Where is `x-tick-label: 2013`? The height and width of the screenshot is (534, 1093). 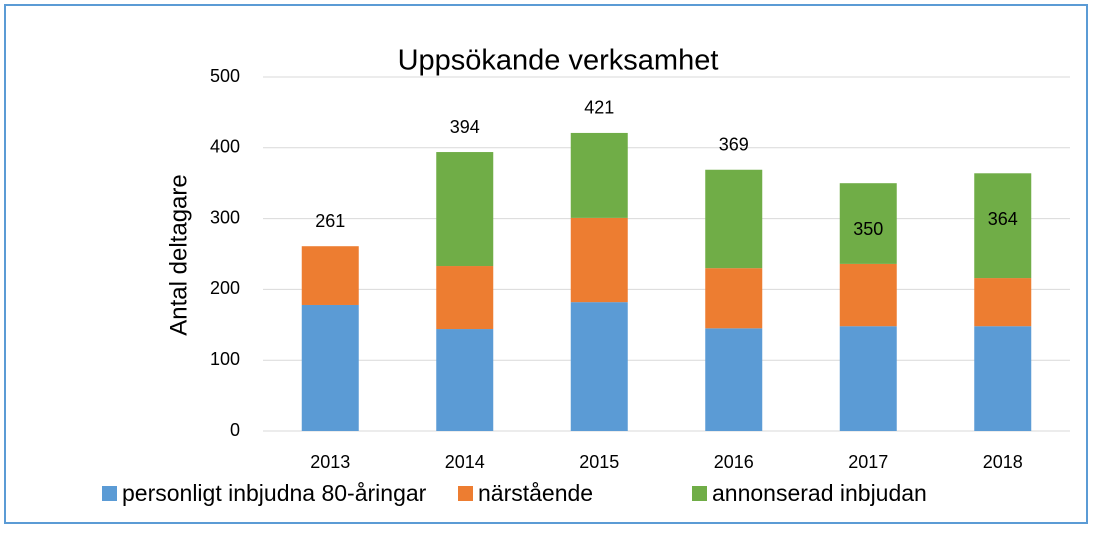 x-tick-label: 2013 is located at coordinates (330, 462).